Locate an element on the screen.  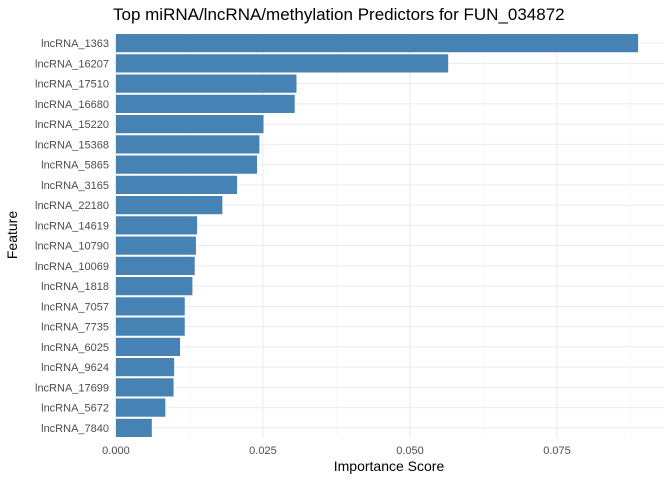
y-tick-label: lncRNA_1363 is located at coordinates (75, 44).